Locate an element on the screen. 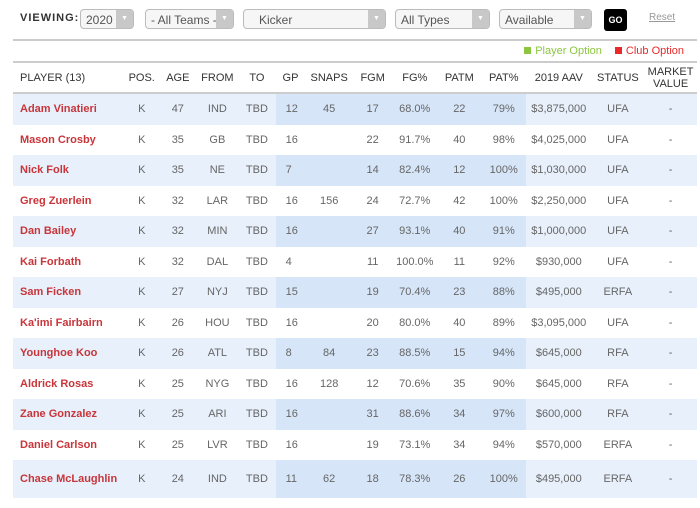  cell-fg-pct: 93.1% is located at coordinates (415, 231).